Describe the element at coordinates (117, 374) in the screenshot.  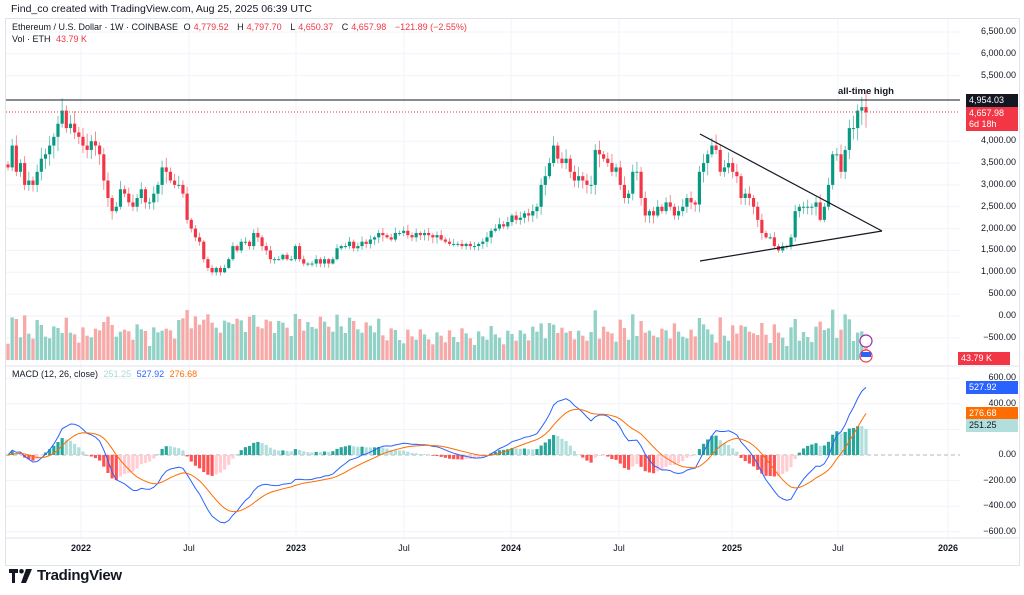
I see `macd-histogram-value: 251.25` at that location.